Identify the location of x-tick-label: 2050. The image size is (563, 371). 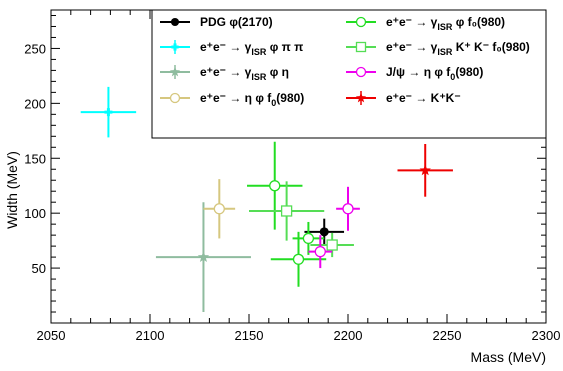
(51, 335).